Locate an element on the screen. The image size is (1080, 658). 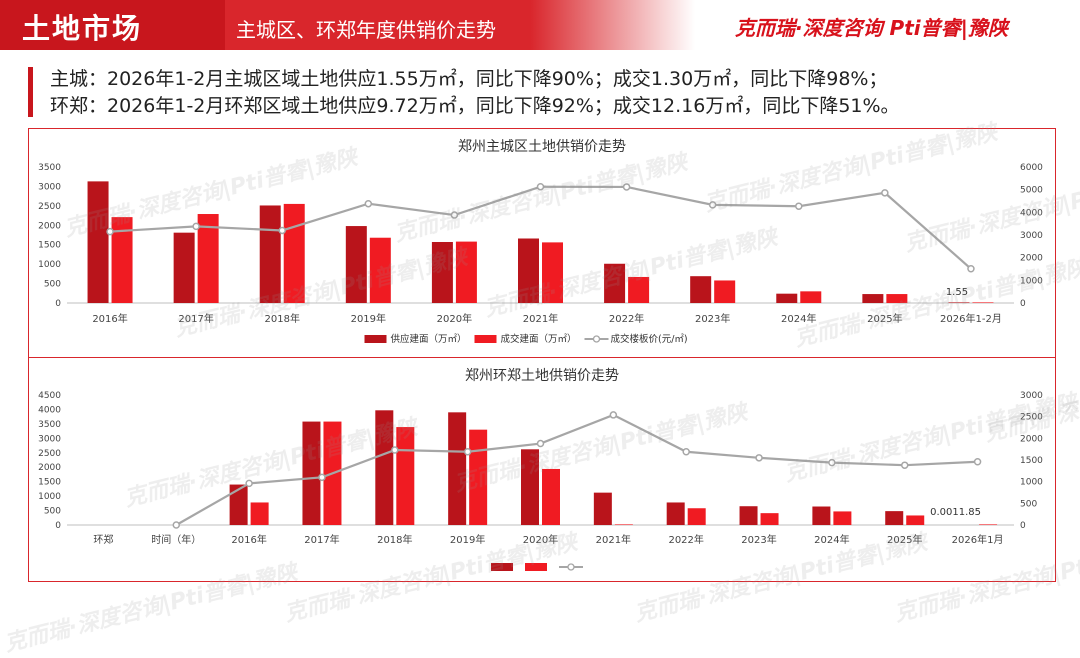
header-title-block: 土地市场 is located at coordinates (112, 25).